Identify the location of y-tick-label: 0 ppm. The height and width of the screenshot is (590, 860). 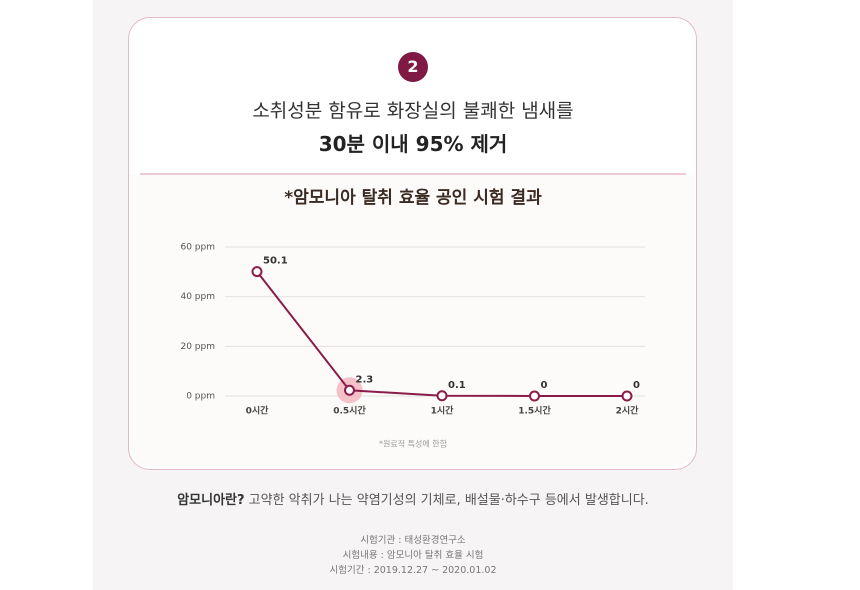
(200, 397).